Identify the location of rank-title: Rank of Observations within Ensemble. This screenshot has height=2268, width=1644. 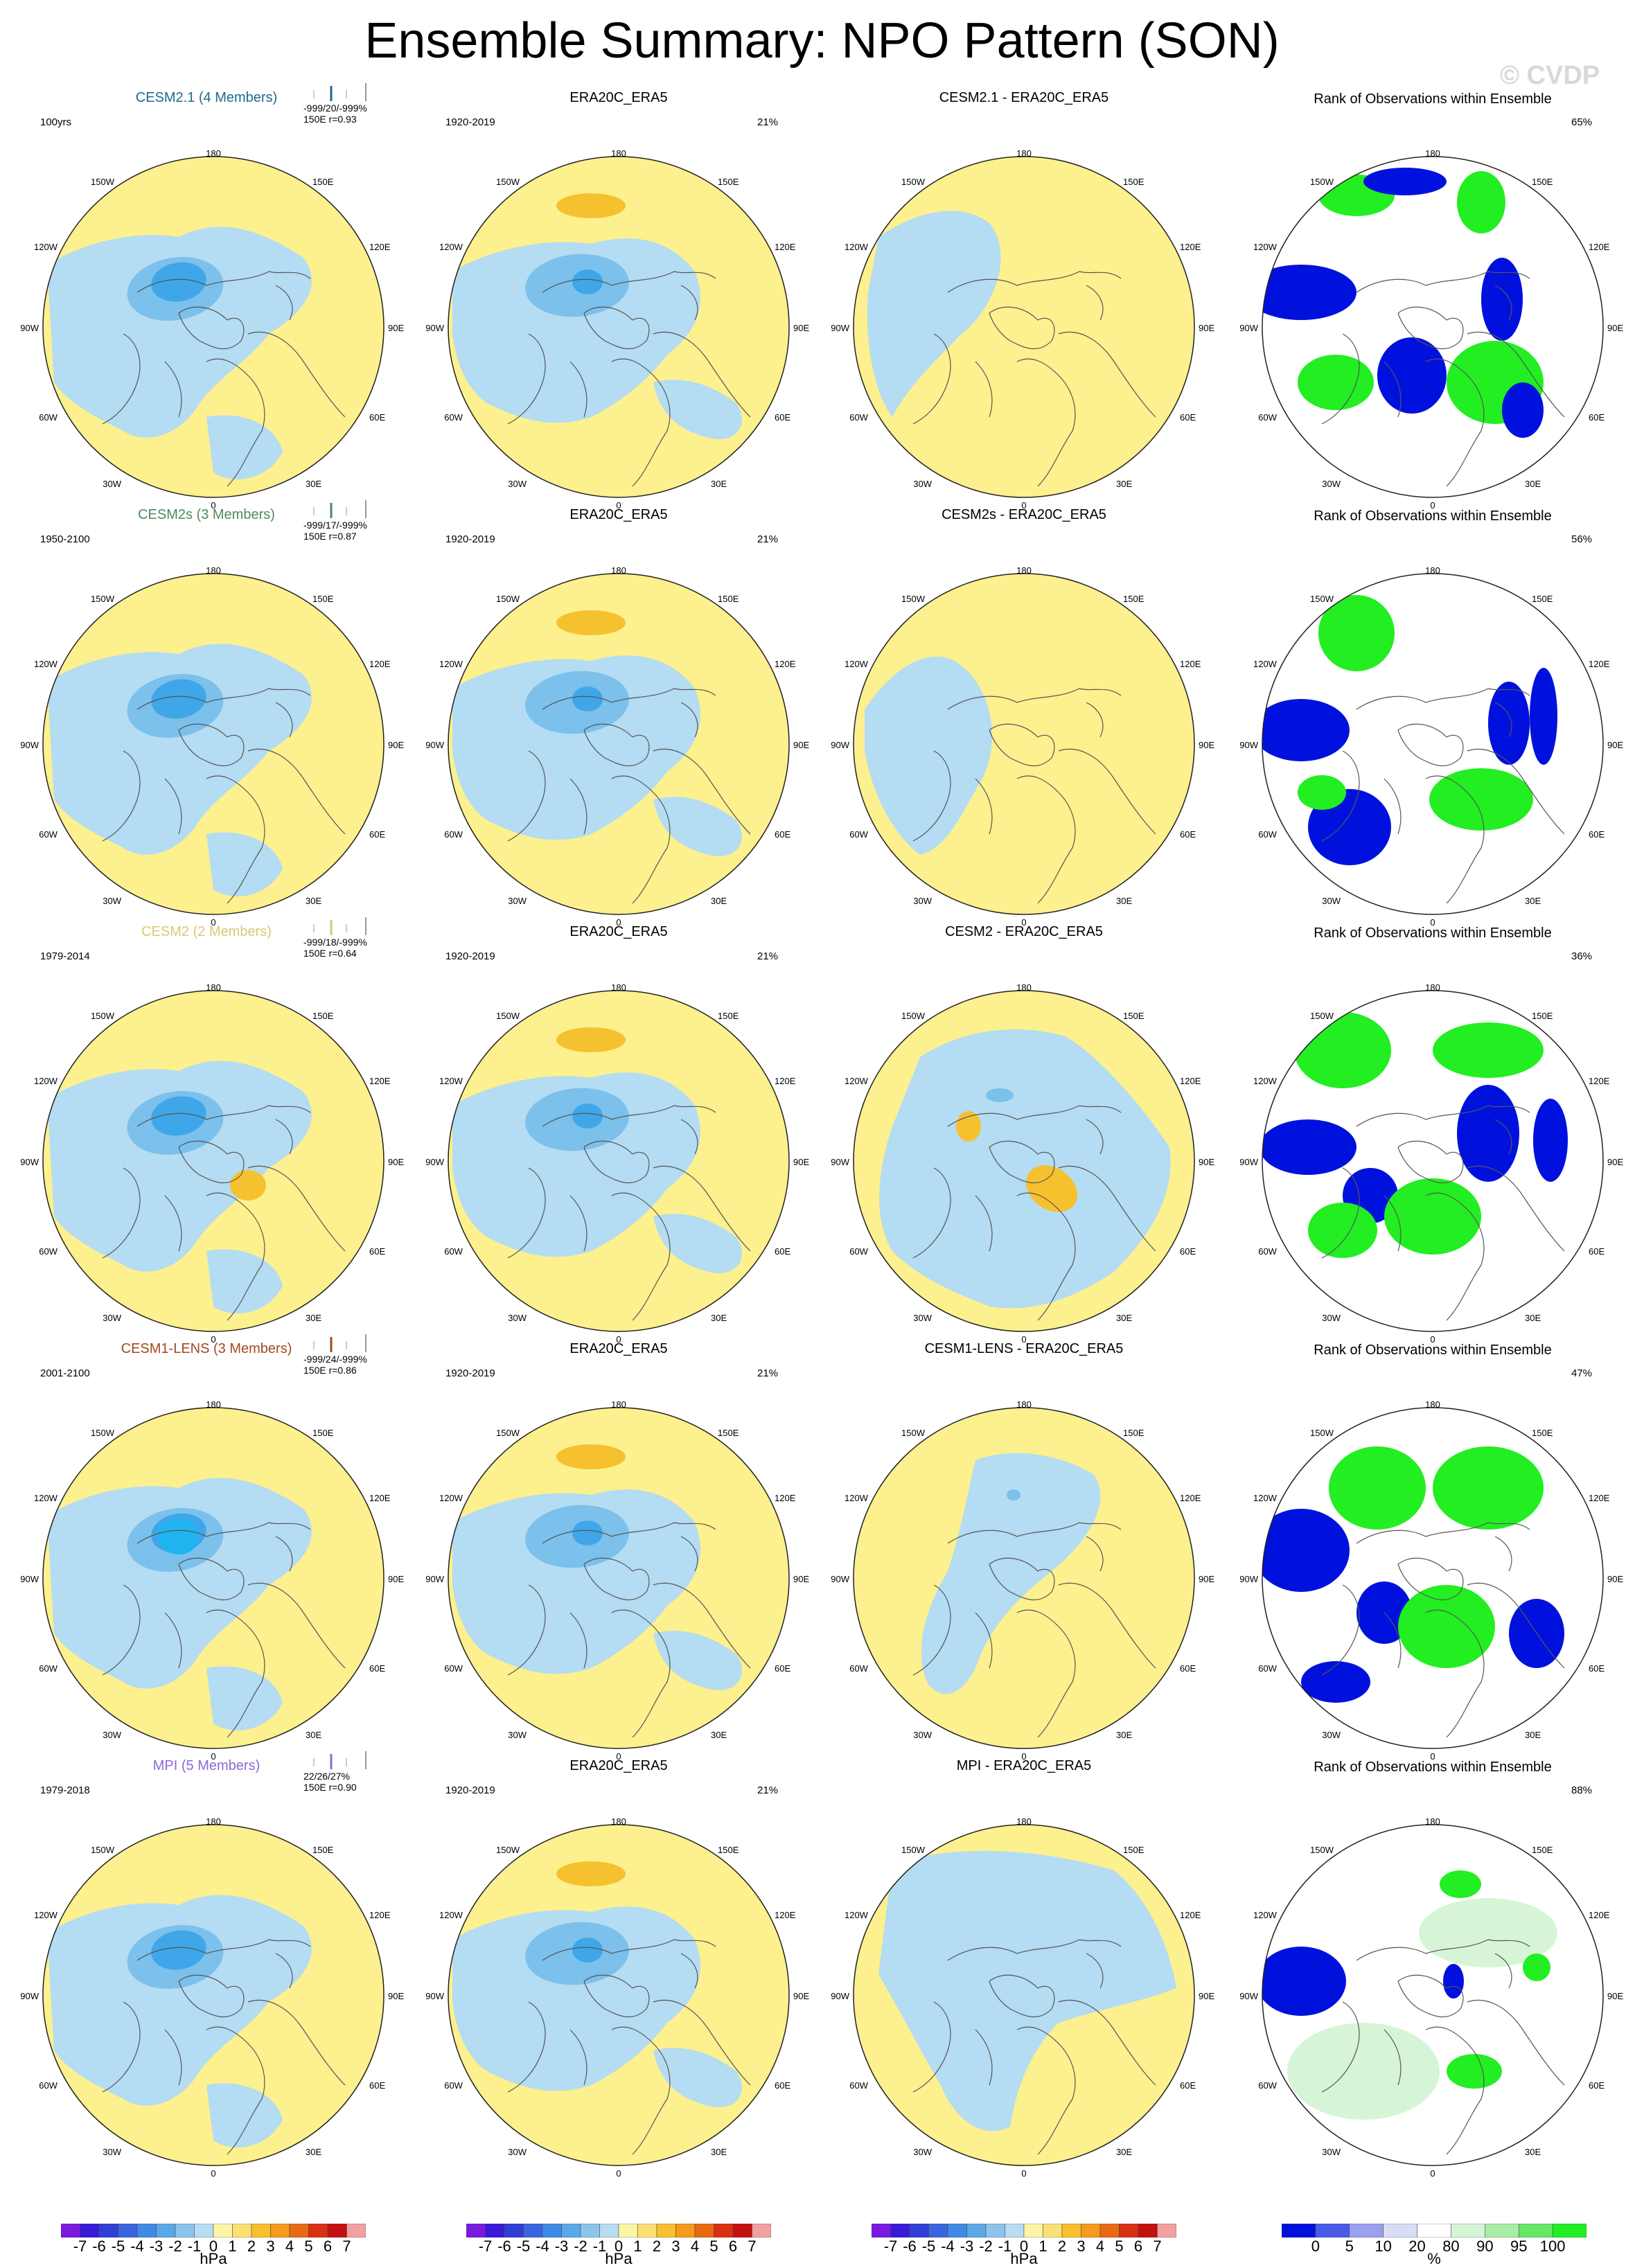
(1433, 1767).